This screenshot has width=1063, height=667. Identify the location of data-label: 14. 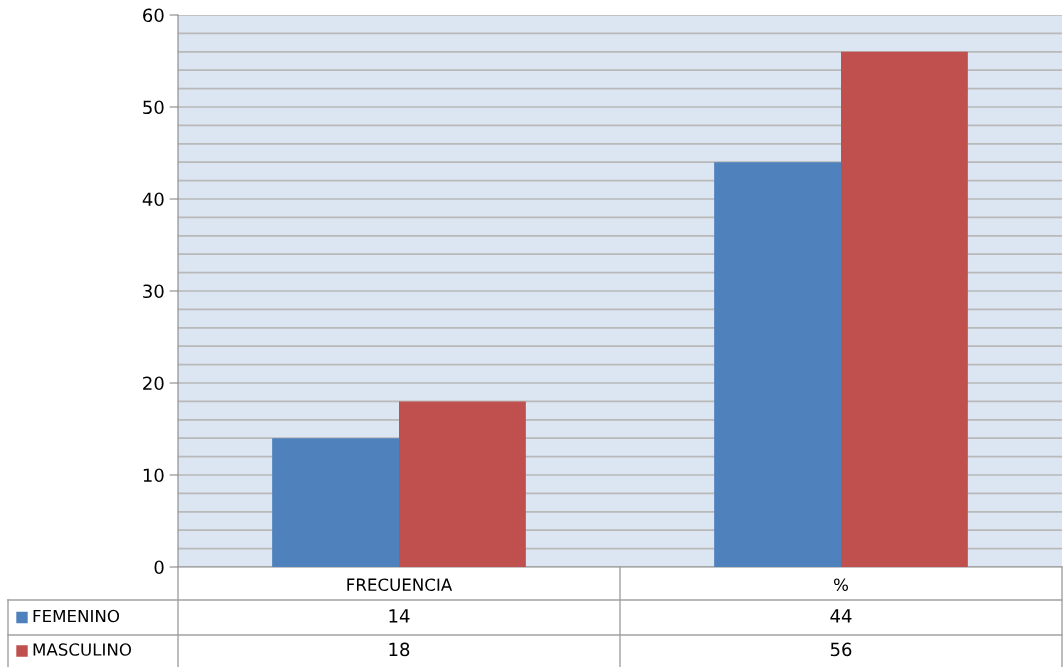
(399, 616).